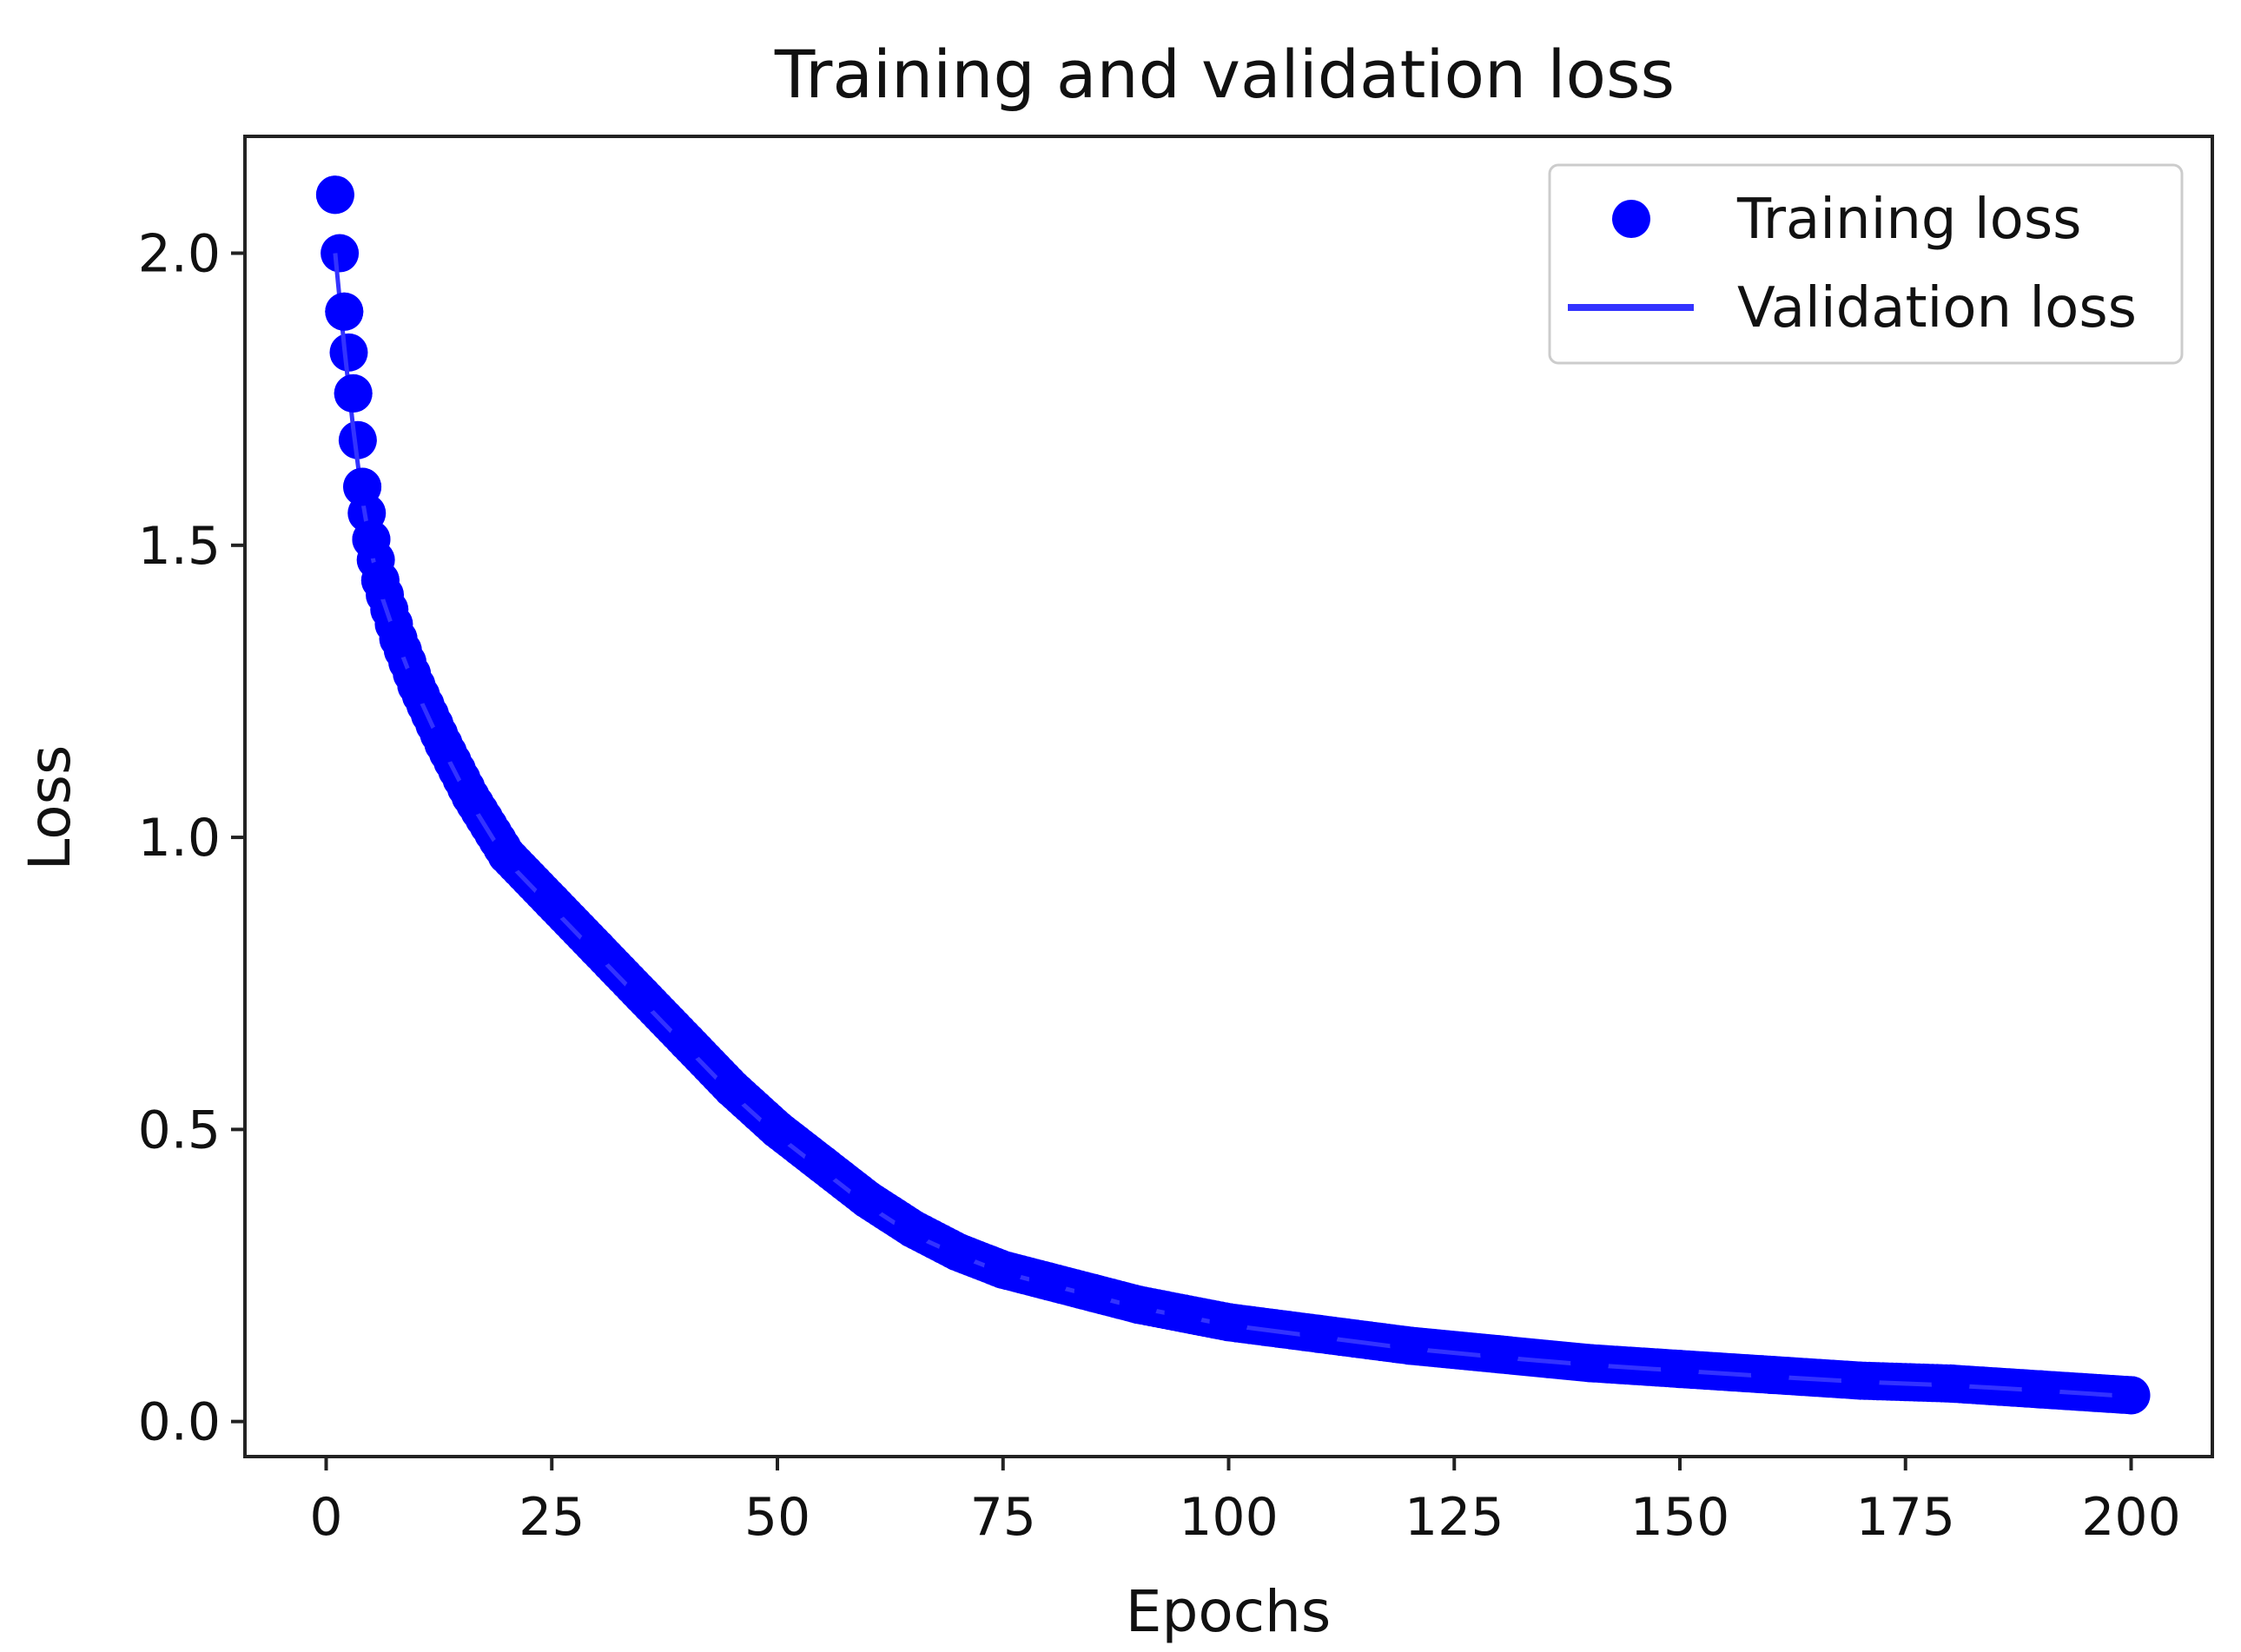 The image size is (2241, 1652). Describe the element at coordinates (180, 1422) in the screenshot. I see `y-tick-label: 0.0` at that location.